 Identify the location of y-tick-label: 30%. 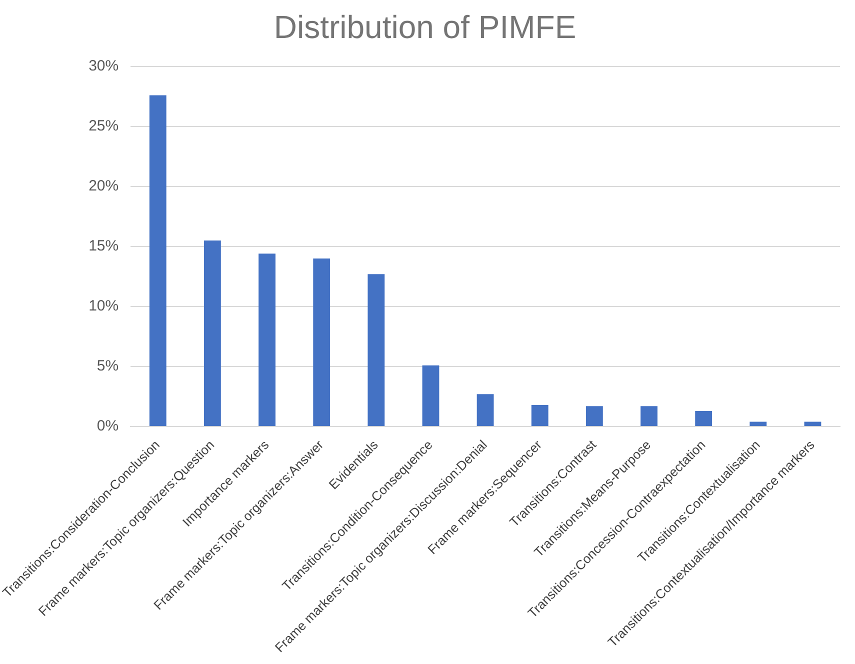
(103, 66).